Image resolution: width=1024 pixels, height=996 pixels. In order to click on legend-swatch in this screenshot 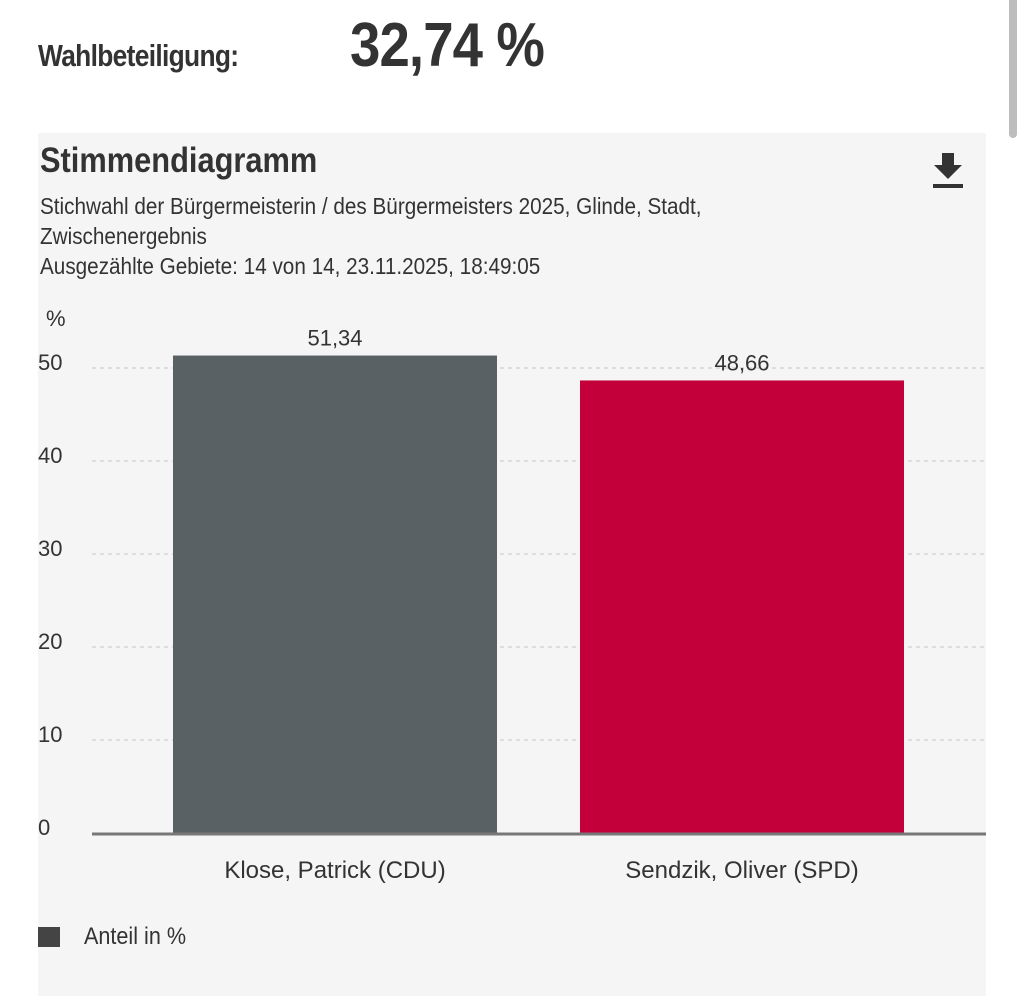, I will do `click(49, 937)`.